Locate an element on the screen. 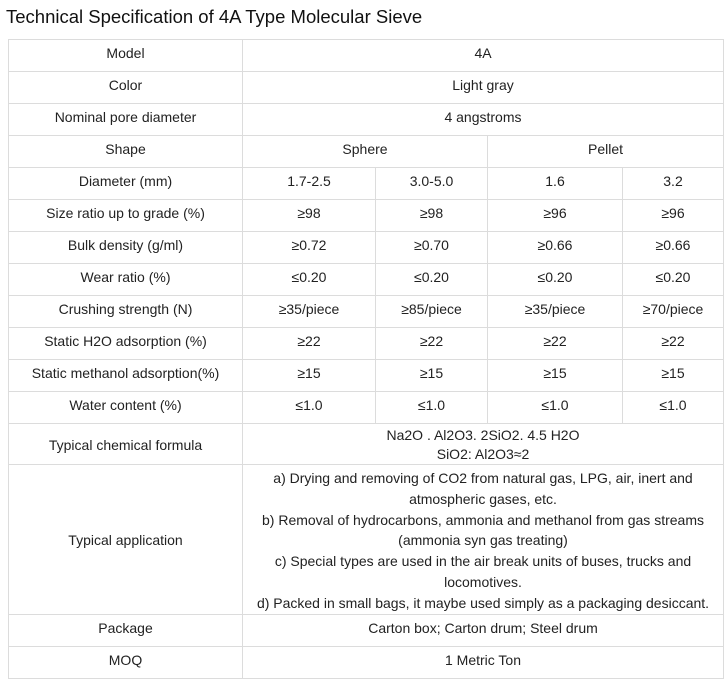 This screenshot has height=679, width=726. row-label: Size ratio up to grade (%) is located at coordinates (125, 215).